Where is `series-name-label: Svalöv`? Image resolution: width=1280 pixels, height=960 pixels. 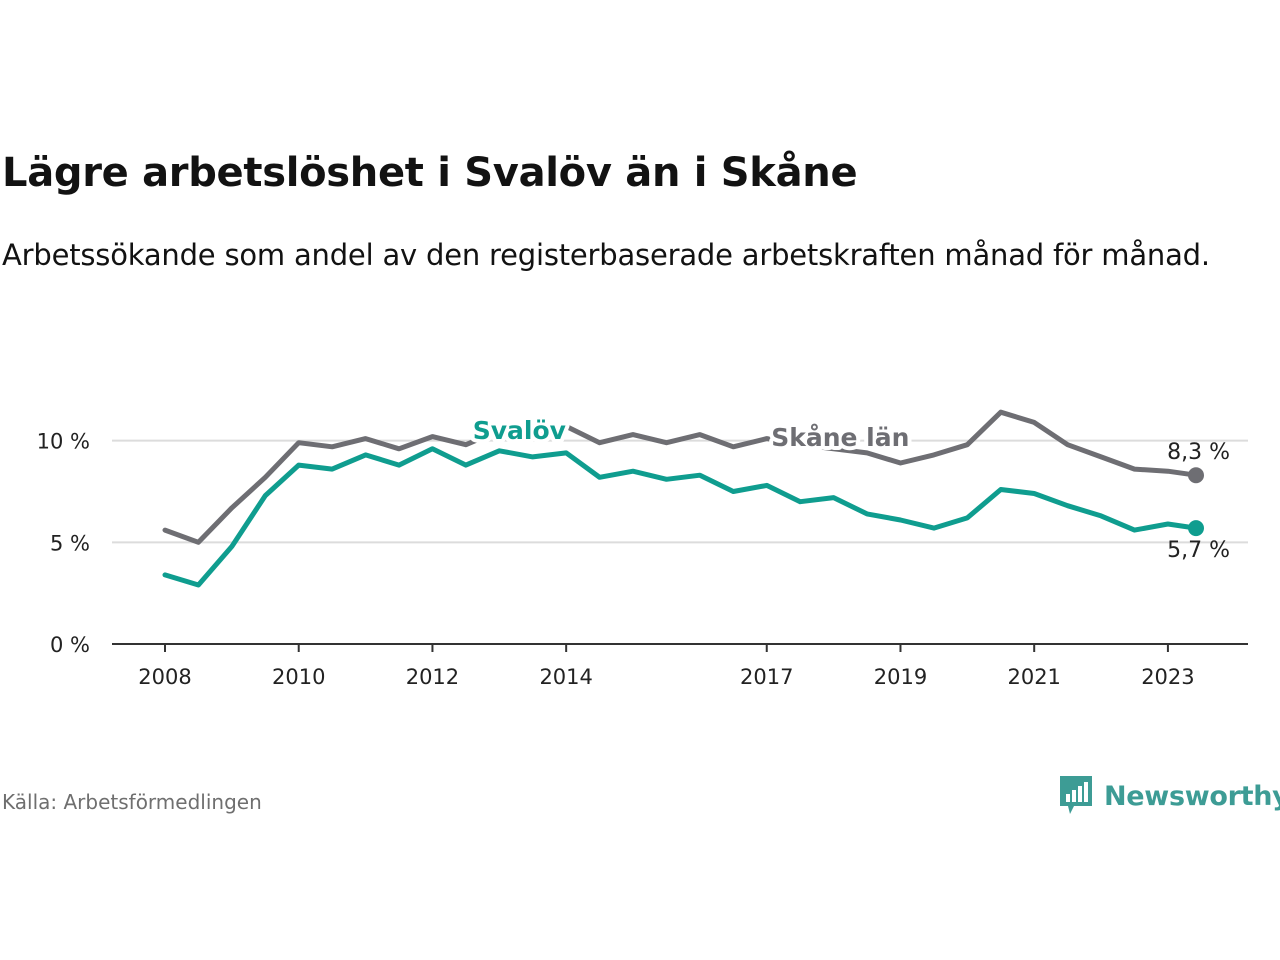
series-name-label: Svalöv is located at coordinates (519, 430).